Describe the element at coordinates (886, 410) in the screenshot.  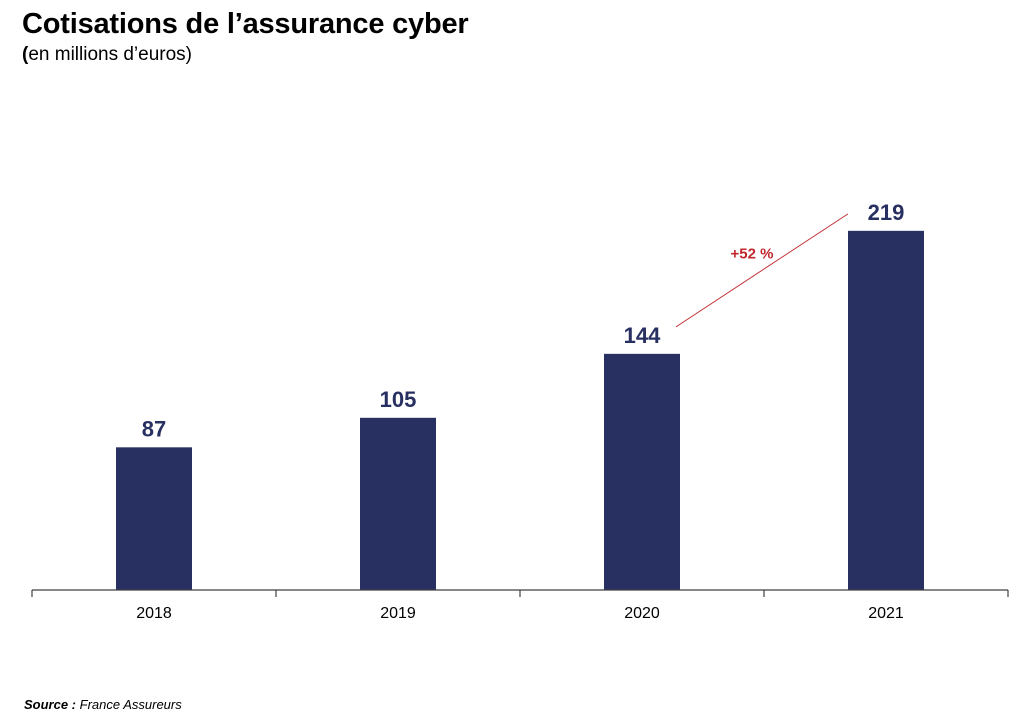
I see `bar-2021` at that location.